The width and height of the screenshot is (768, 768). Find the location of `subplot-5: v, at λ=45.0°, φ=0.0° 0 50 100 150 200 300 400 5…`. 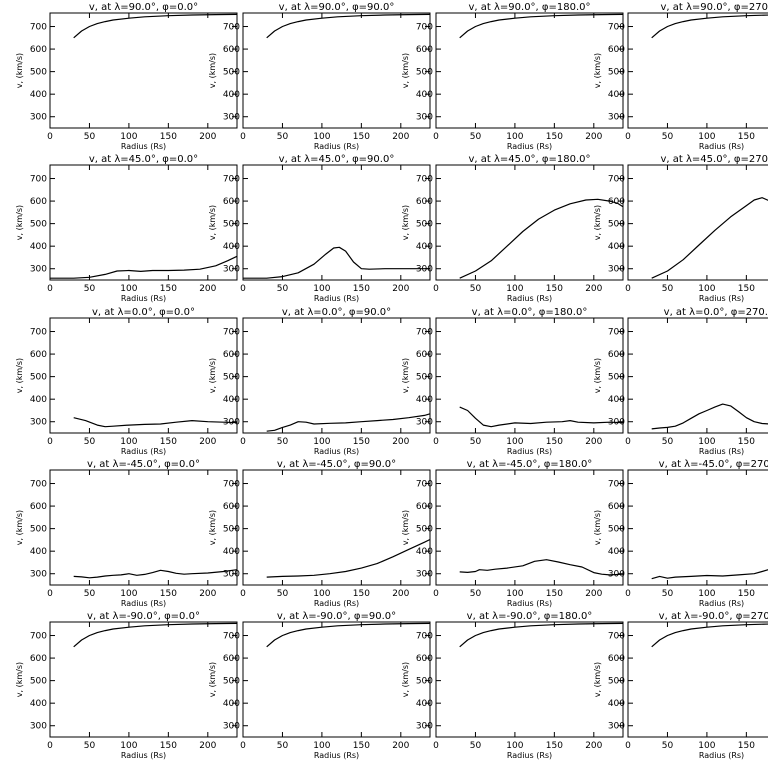

subplot-5: v, at λ=45.0°, φ=0.0° 0 50 100 150 200 300 400 5… is located at coordinates (126, 228).